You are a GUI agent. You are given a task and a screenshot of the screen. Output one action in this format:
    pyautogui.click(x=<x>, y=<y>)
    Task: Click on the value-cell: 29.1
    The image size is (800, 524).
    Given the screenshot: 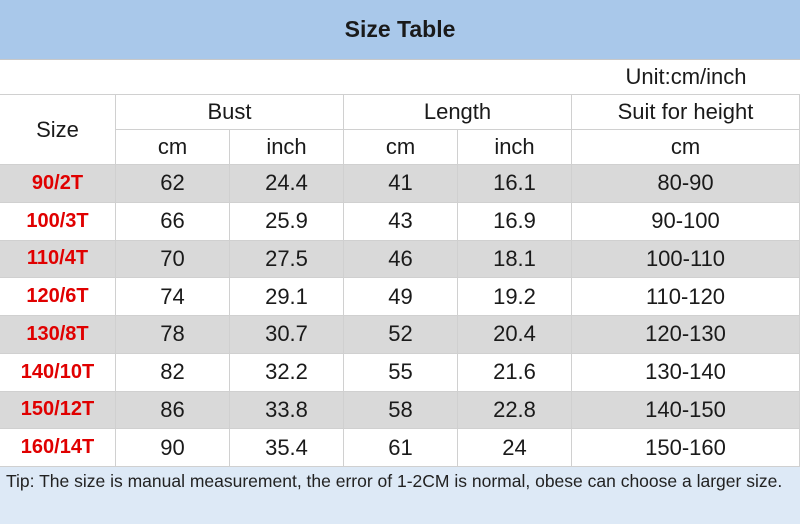 What is the action you would take?
    pyautogui.click(x=287, y=297)
    